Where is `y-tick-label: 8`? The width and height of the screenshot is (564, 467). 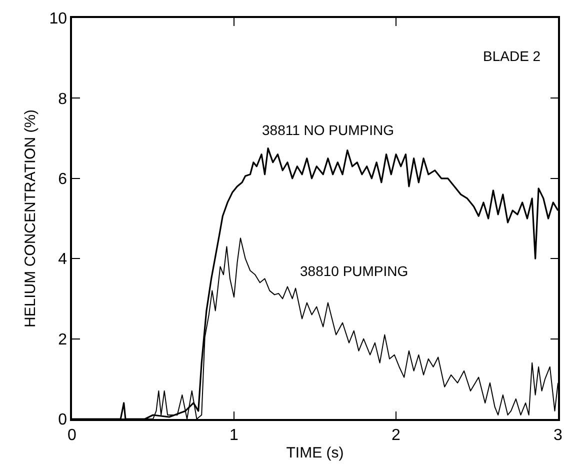
y-tick-label: 8 is located at coordinates (63, 99).